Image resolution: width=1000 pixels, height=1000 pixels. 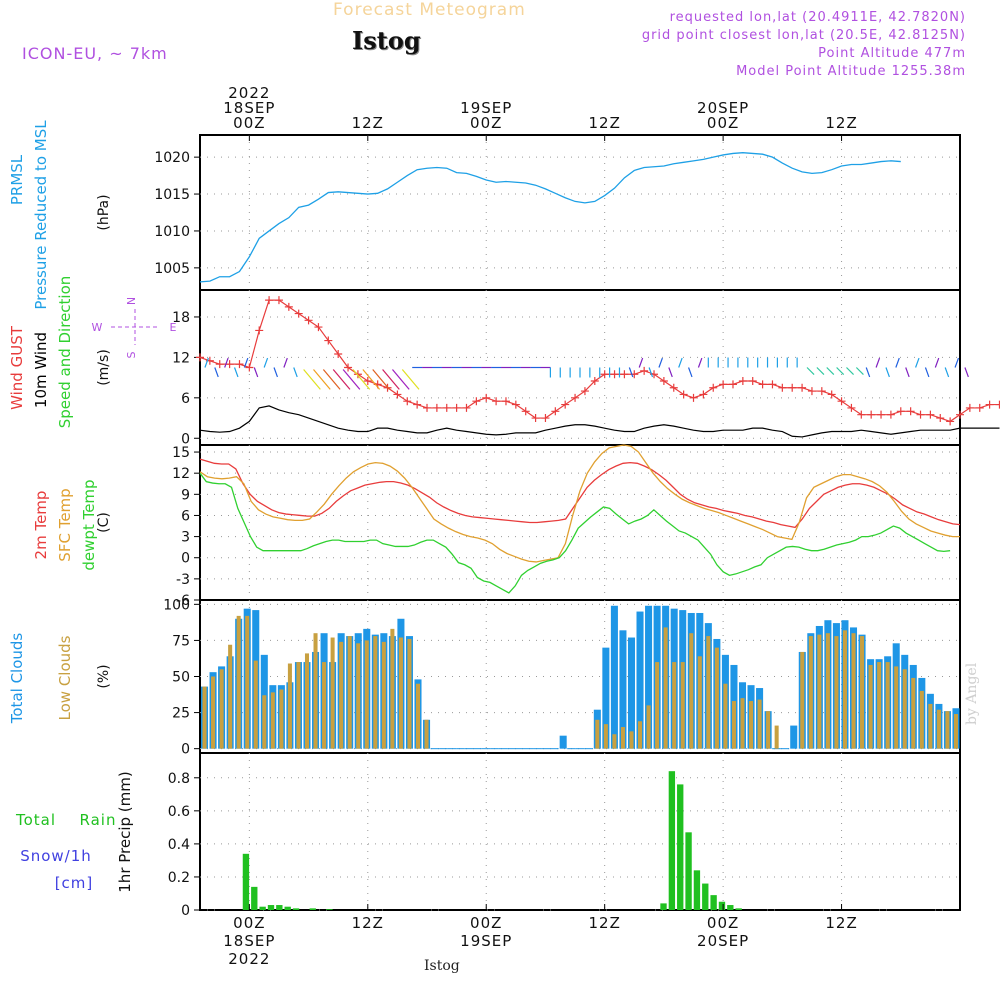 What do you see at coordinates (97, 327) in the screenshot?
I see `compass-west-label: W` at bounding box center [97, 327].